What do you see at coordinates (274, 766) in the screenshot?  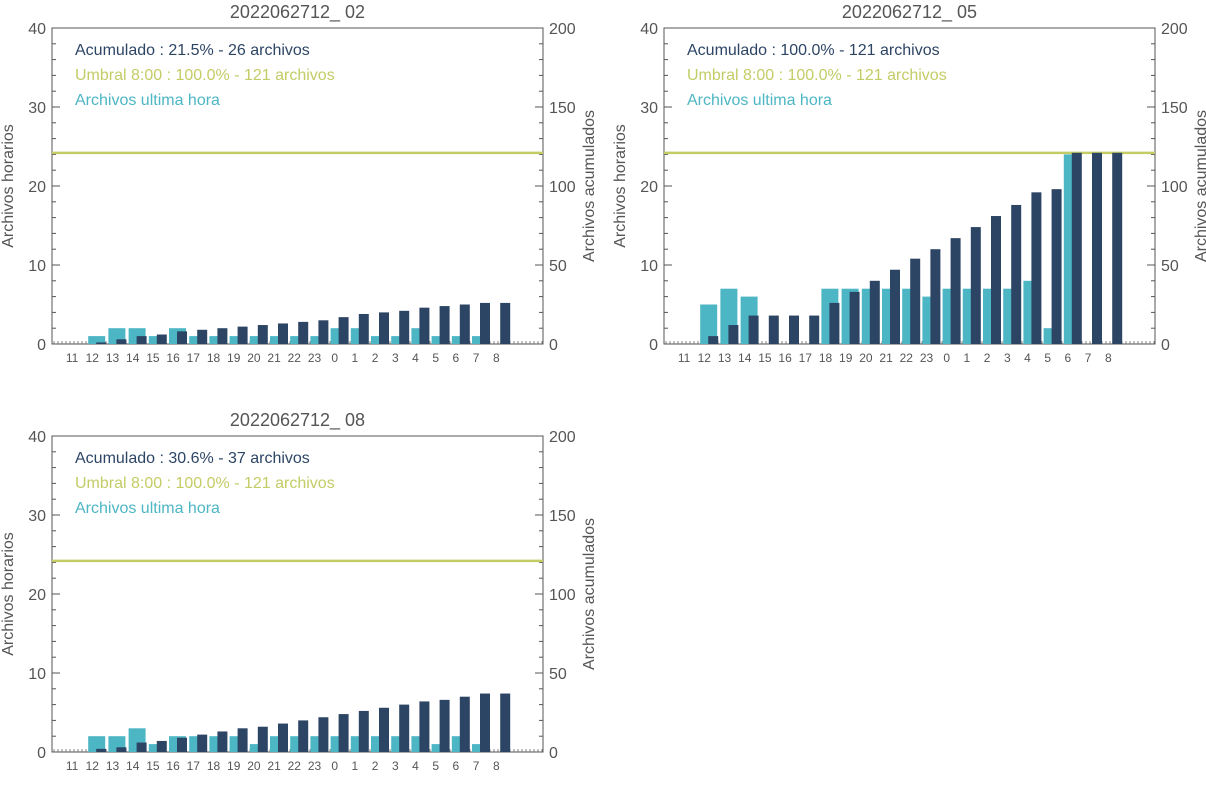 I see `x-tick-label: 21` at bounding box center [274, 766].